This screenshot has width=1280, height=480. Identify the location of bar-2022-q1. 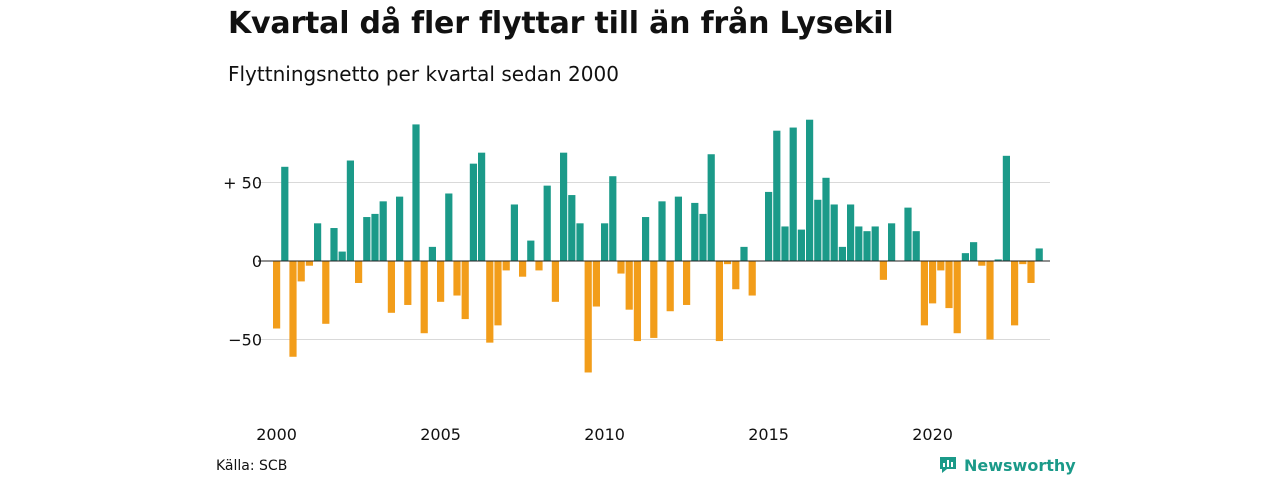
(998, 260).